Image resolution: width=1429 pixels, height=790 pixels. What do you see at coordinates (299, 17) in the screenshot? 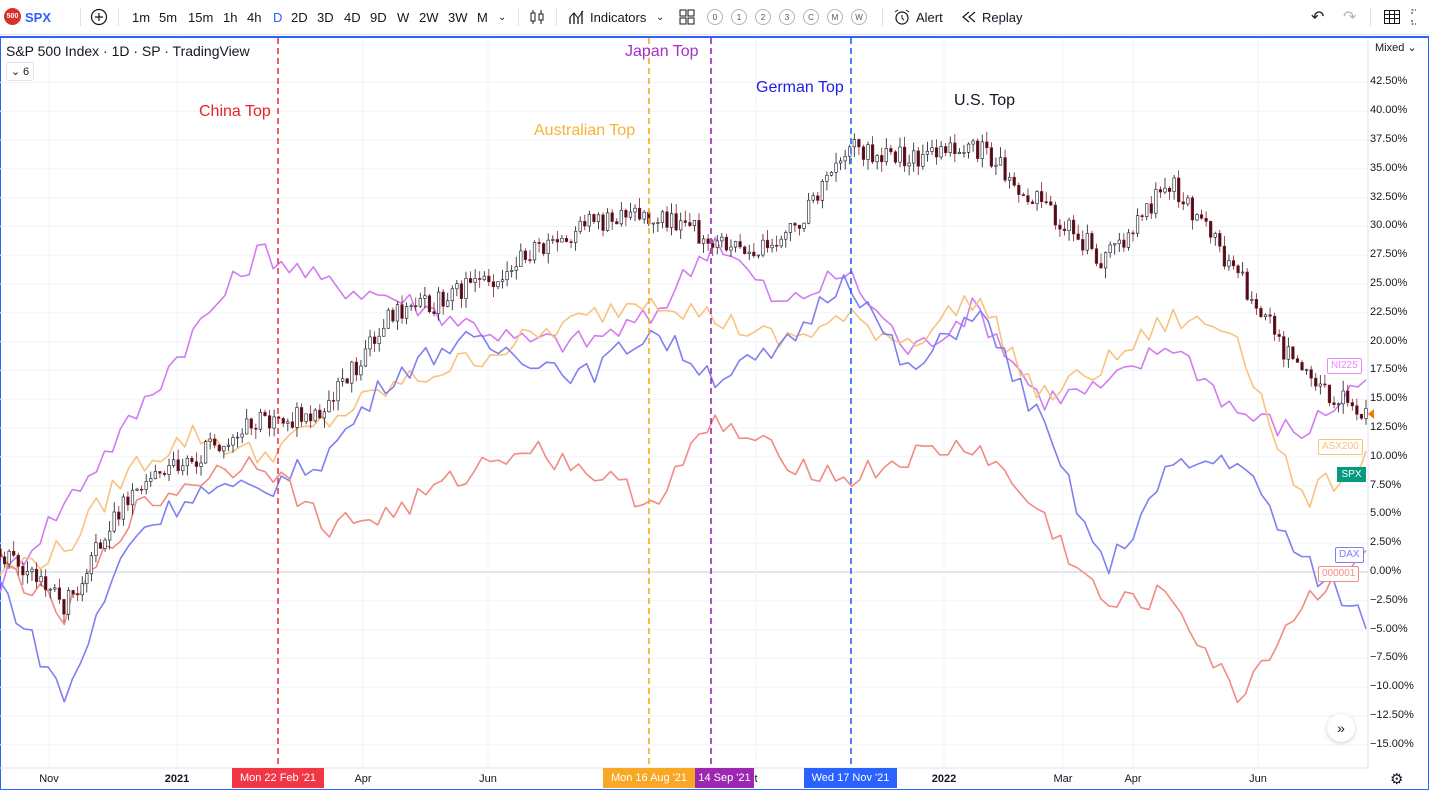
I see `interval-2d-button: 2D` at bounding box center [299, 17].